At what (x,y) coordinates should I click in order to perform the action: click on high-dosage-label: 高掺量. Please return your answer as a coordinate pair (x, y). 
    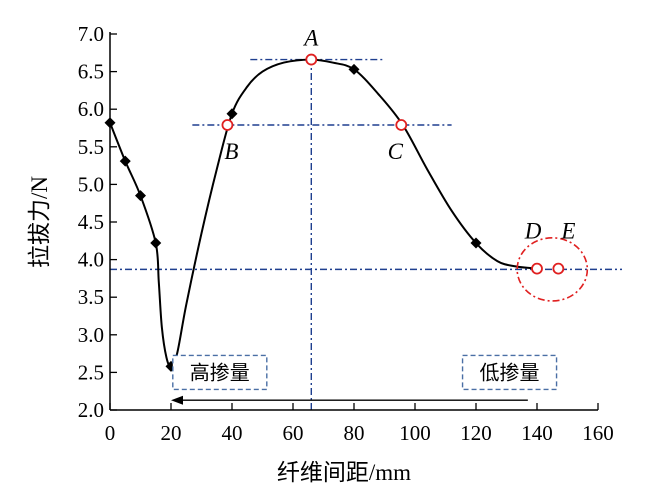
    Looking at the image, I should click on (220, 372).